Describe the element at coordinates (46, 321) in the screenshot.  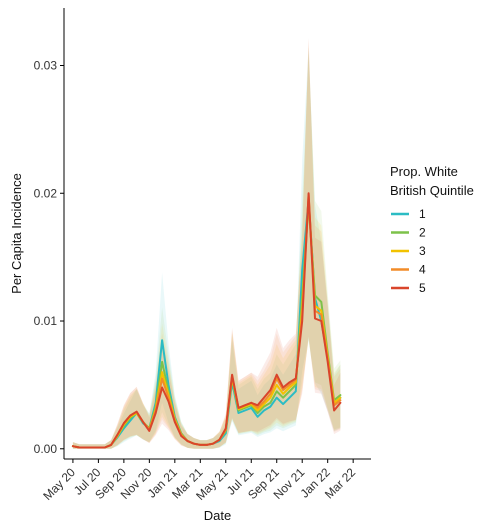
I see `y-tick-label: 0.01` at that location.